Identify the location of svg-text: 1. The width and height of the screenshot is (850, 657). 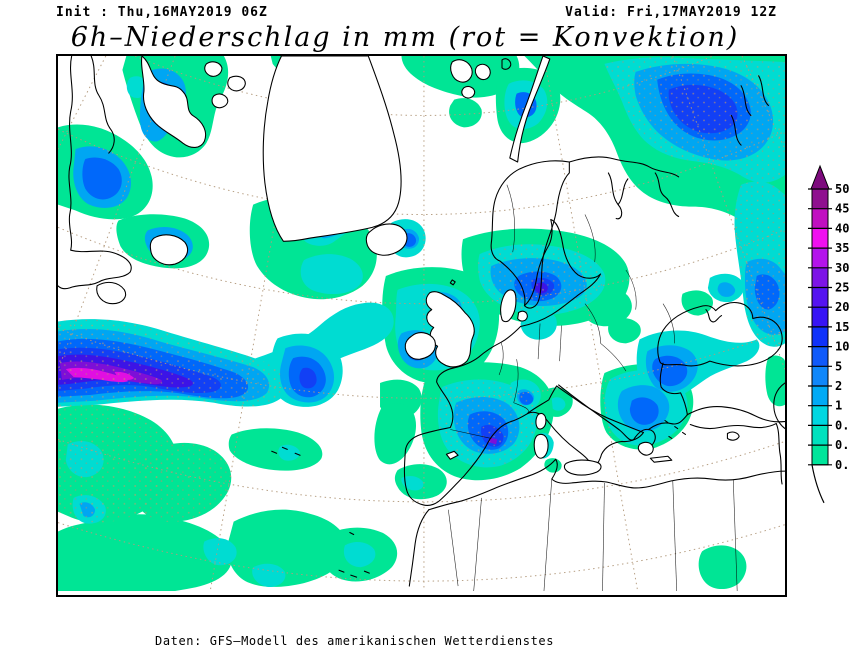
(838, 406).